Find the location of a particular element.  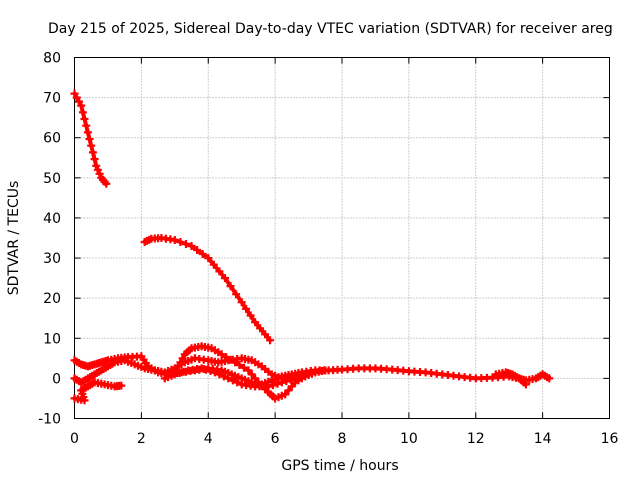

y-tick-label: 20 is located at coordinates (52, 299).